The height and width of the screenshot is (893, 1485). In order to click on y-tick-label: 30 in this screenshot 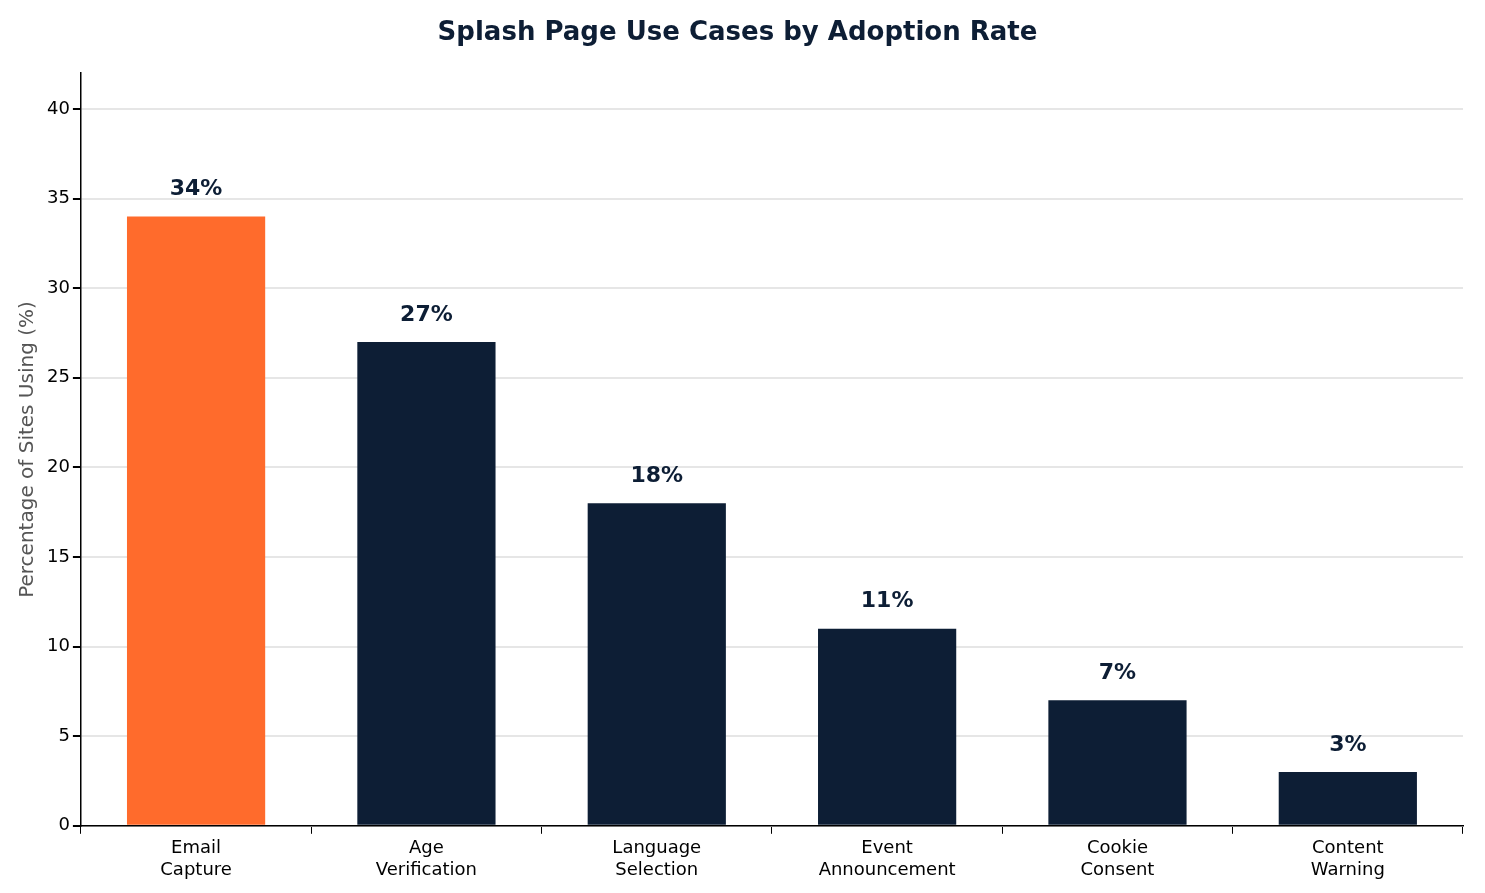, I will do `click(58, 286)`.